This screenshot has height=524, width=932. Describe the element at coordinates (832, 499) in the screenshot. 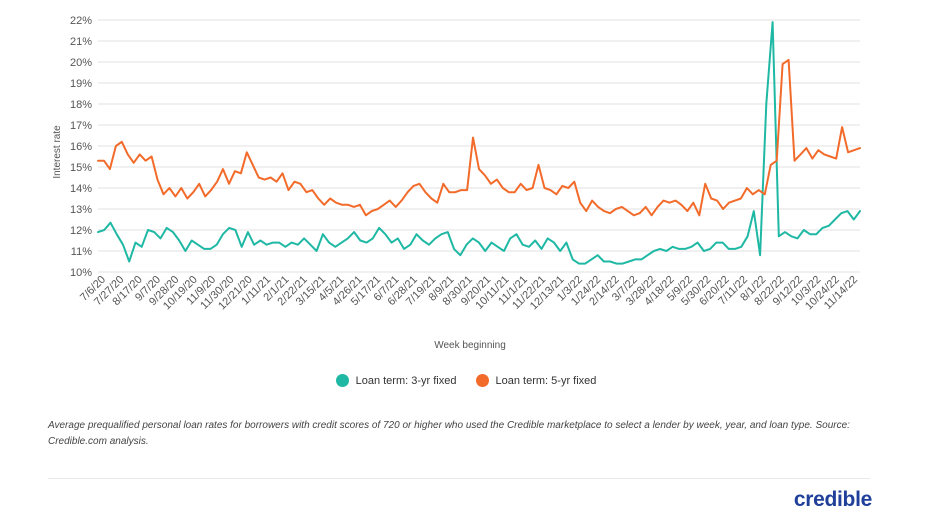

I see `credible-logo: credible` at that location.